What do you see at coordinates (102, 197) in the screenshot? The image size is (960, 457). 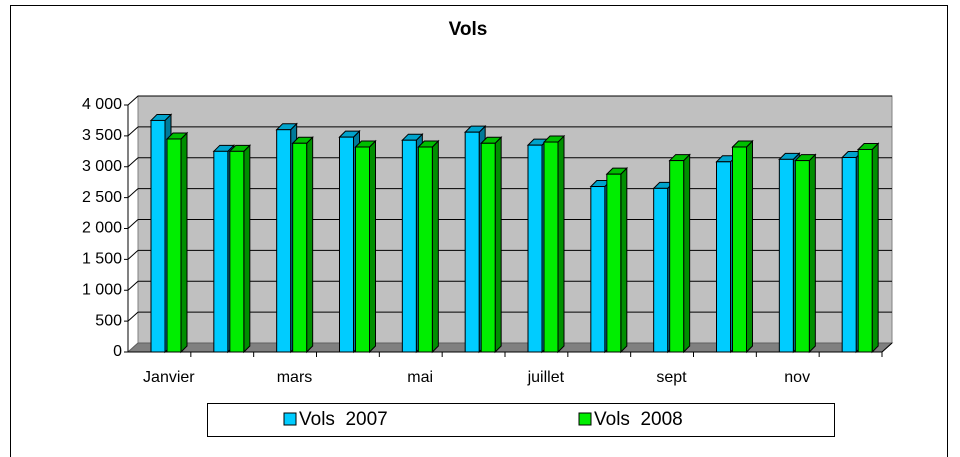 I see `y-tick-label: 2 500` at bounding box center [102, 197].